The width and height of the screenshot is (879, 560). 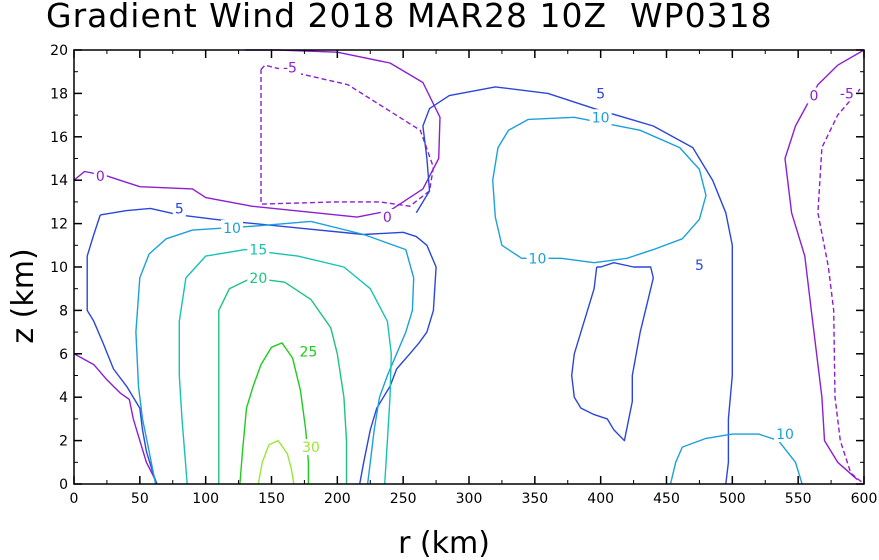 I want to click on contour-label-2: 0, so click(x=100, y=177).